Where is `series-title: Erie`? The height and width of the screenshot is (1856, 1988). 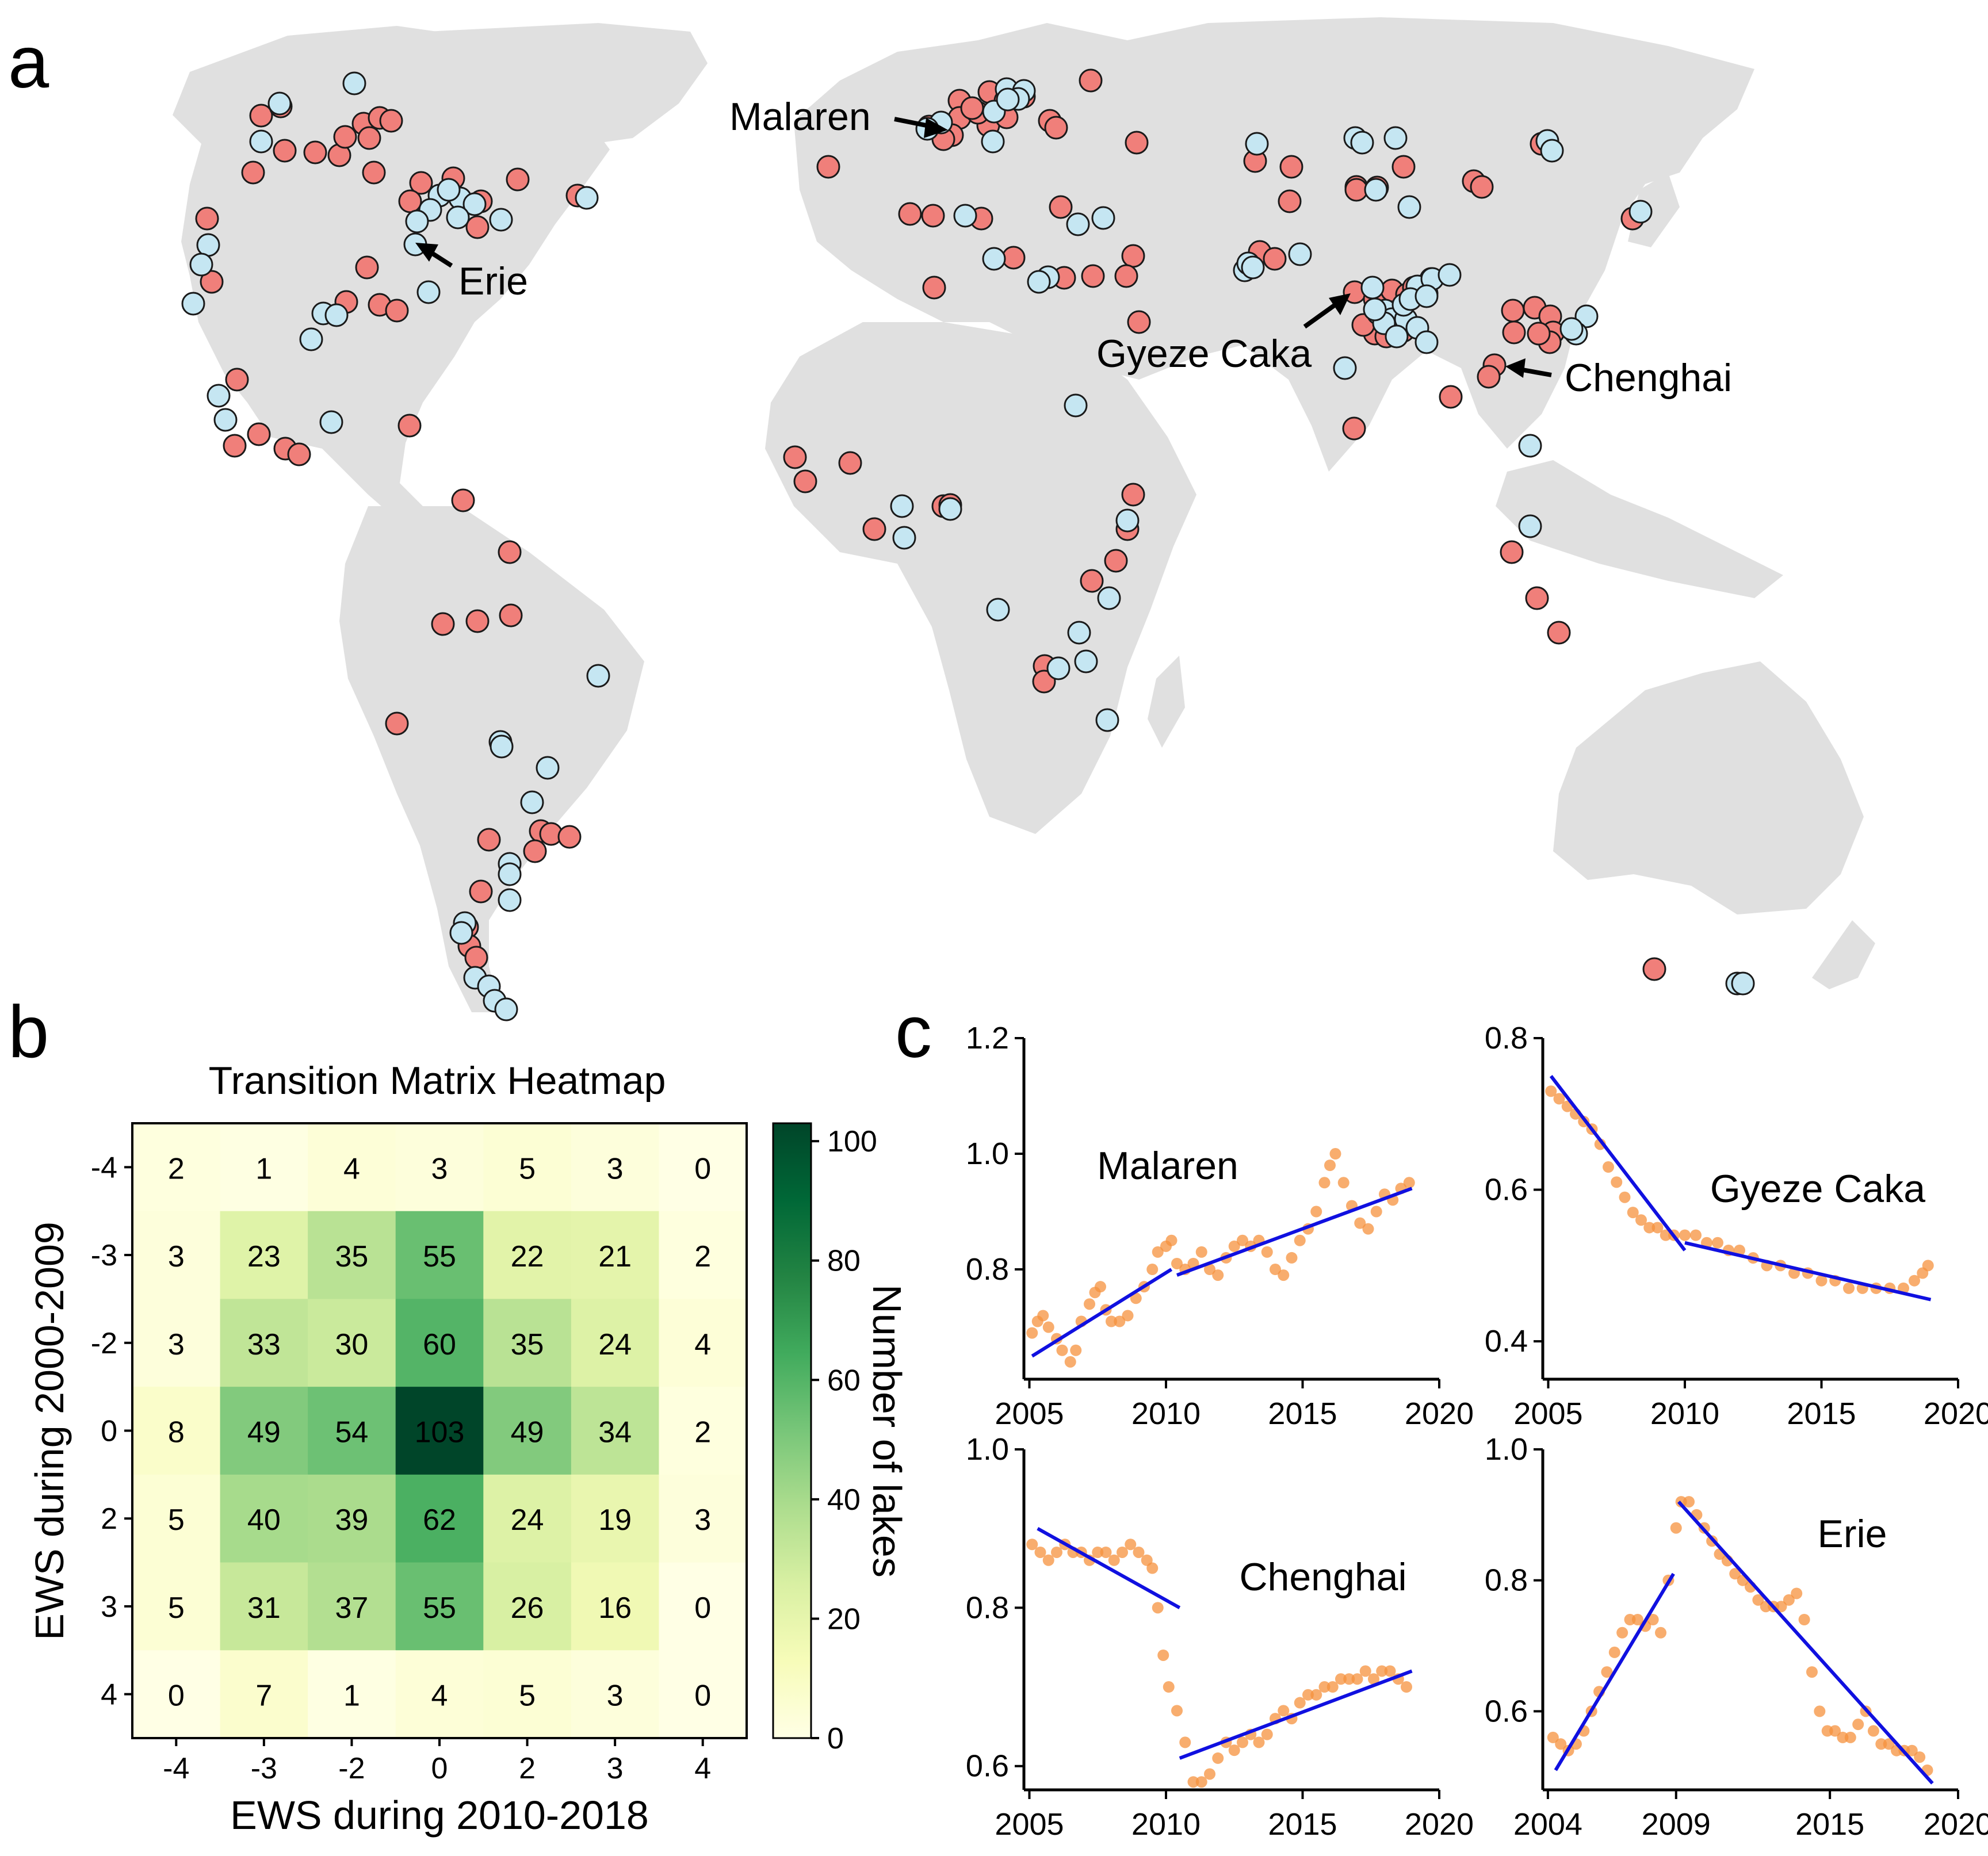
series-title: Erie is located at coordinates (1853, 1534).